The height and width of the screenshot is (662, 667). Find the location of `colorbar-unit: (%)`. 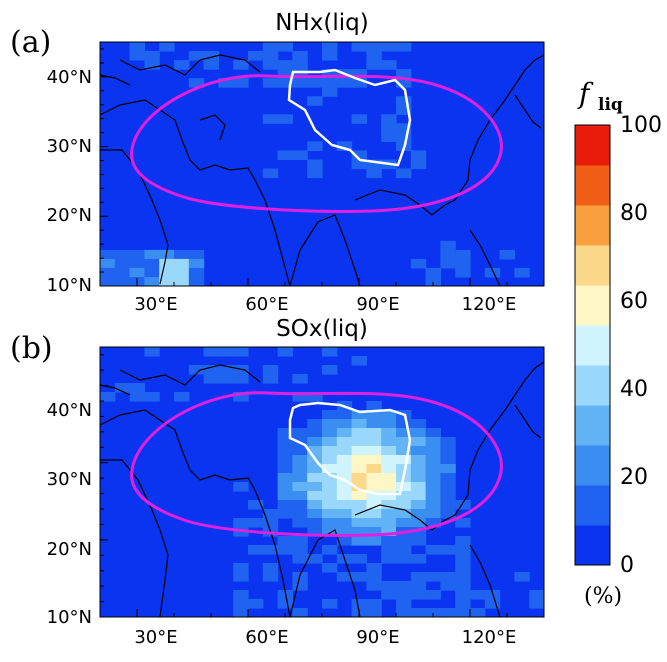

colorbar-unit: (%) is located at coordinates (603, 596).